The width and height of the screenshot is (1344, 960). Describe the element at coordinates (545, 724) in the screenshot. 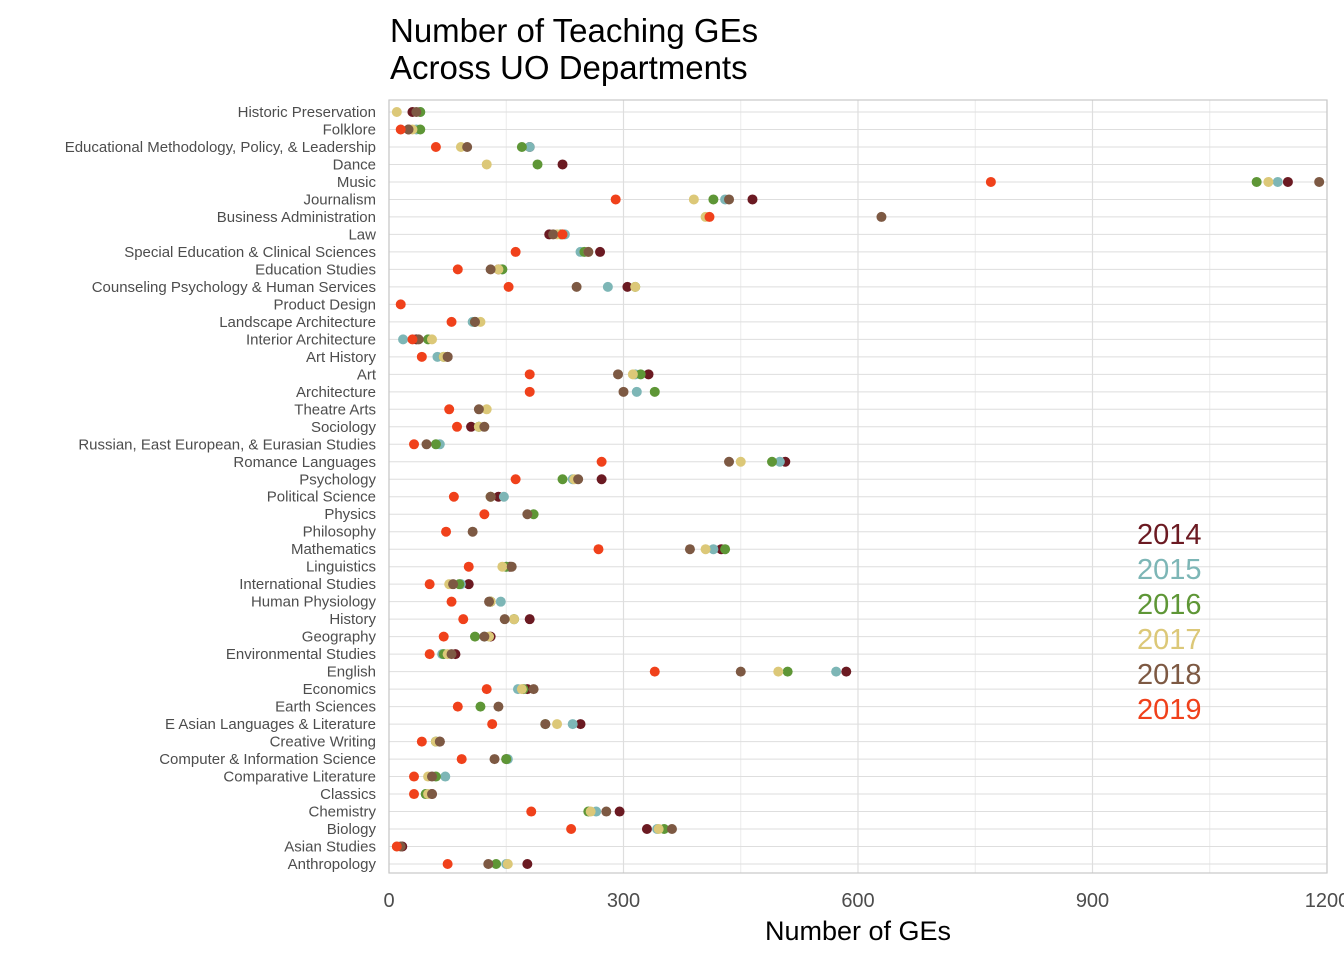

I see `data-point: E Asian Languages & Literature 2018: 200` at that location.